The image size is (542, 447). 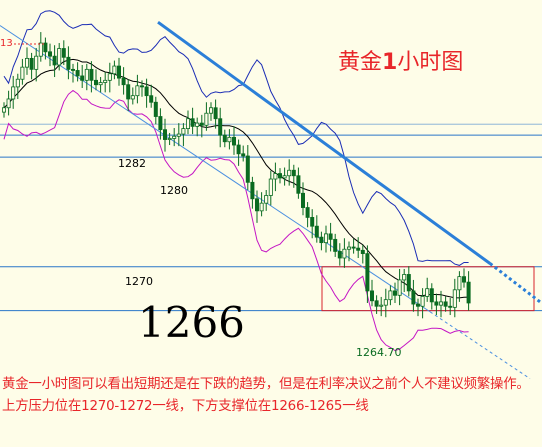 What do you see at coordinates (379, 352) in the screenshot?
I see `recent-low-label: 1264.70` at bounding box center [379, 352].